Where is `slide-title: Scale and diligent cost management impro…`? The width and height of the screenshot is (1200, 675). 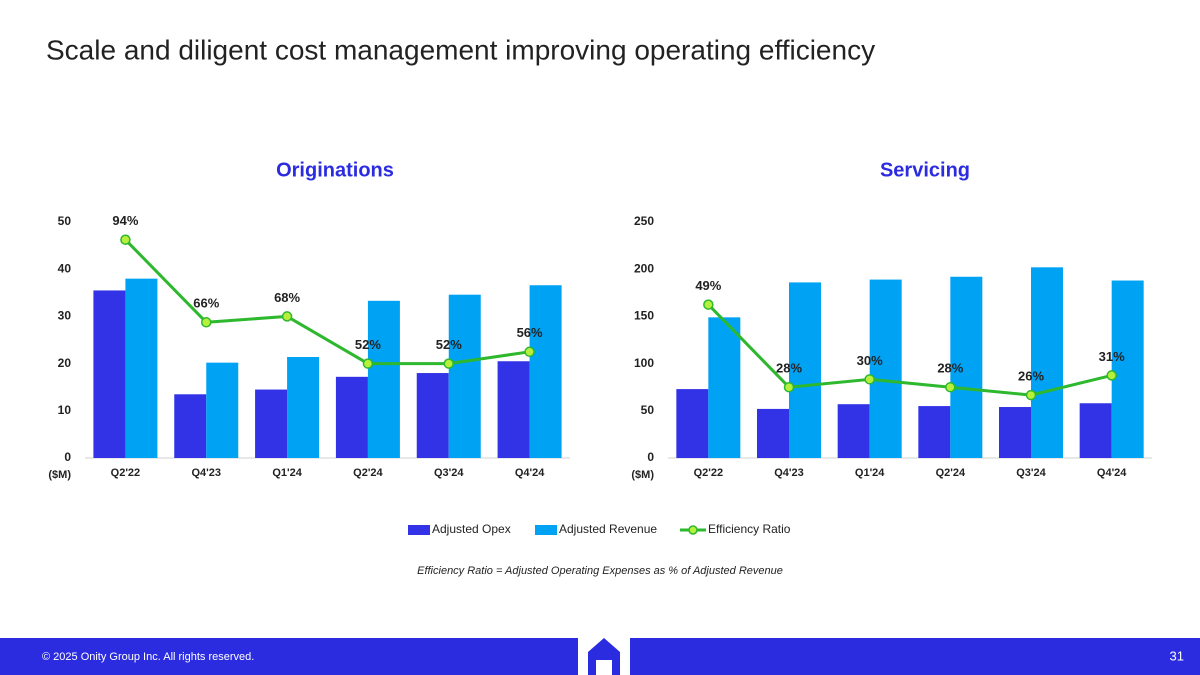 slide-title: Scale and diligent cost management impro… is located at coordinates (460, 49).